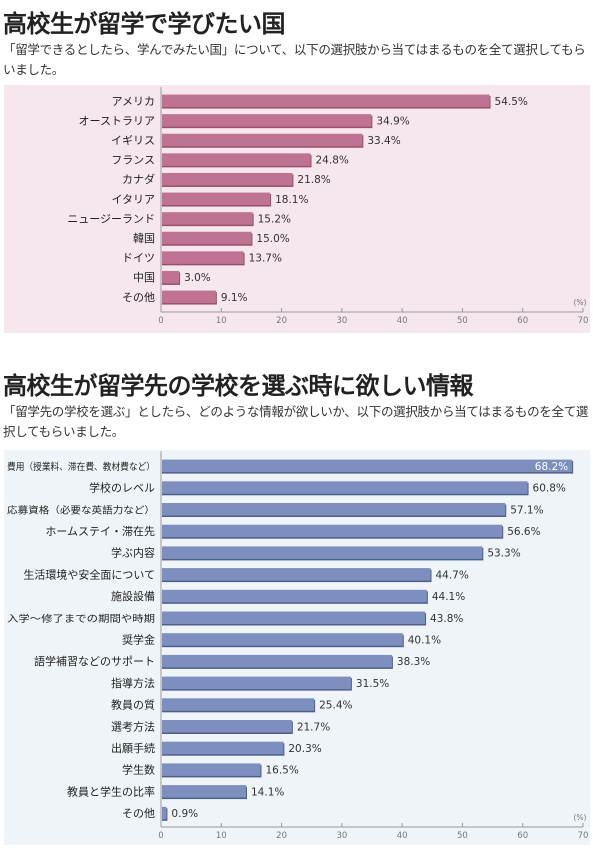 The width and height of the screenshot is (600, 849). I want to click on category-label: 施設設備, so click(133, 596).